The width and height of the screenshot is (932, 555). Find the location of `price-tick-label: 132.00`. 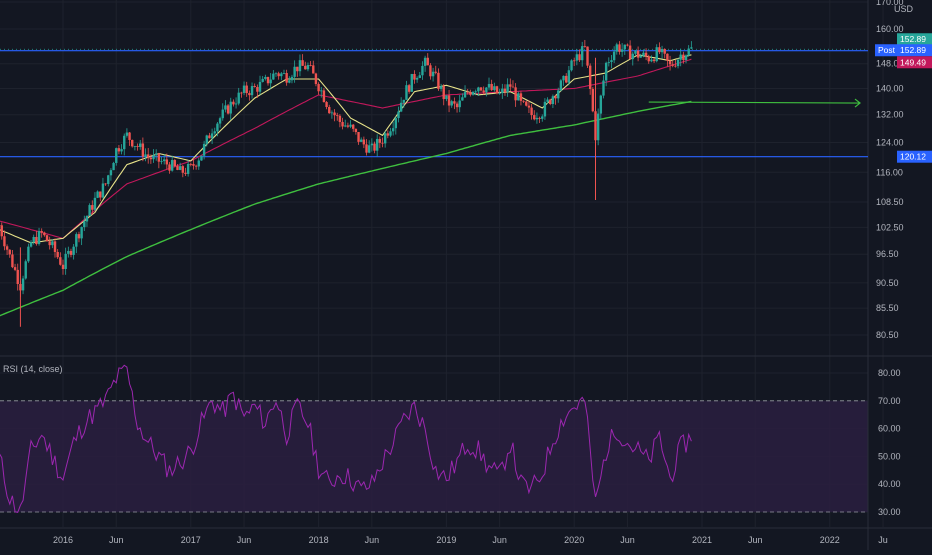

price-tick-label: 132.00 is located at coordinates (890, 115).